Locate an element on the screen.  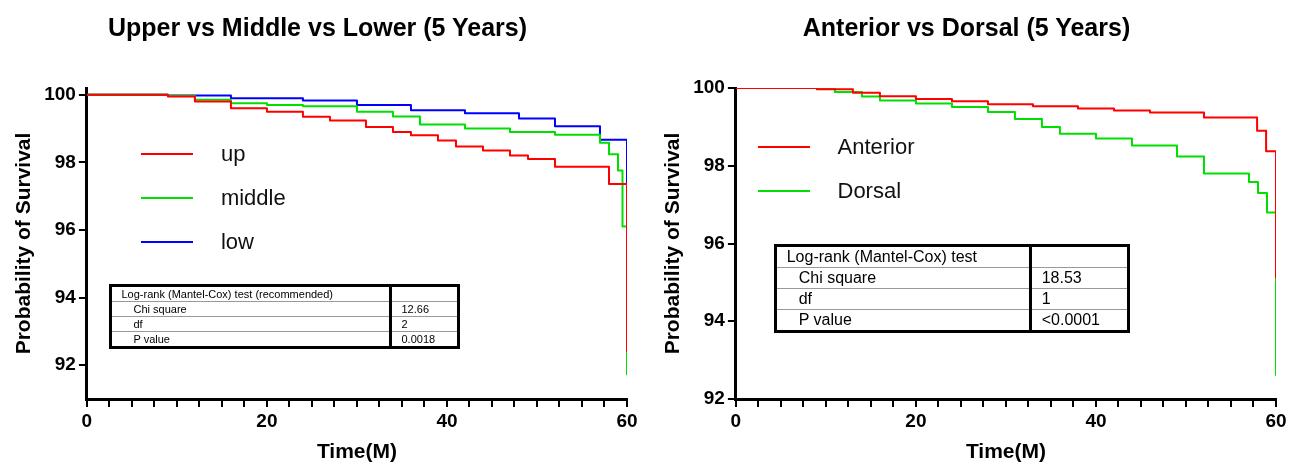
legend-label: Dorsal is located at coordinates (869, 191).